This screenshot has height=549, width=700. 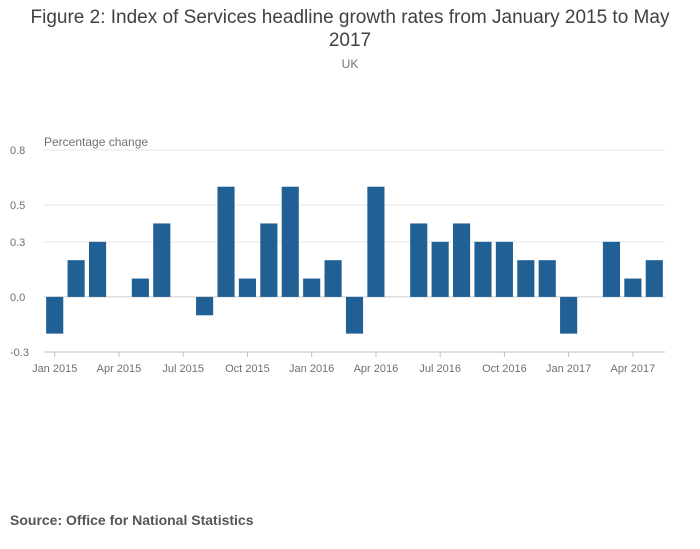 What do you see at coordinates (311, 369) in the screenshot?
I see `x-tick-label: Jan 2016` at bounding box center [311, 369].